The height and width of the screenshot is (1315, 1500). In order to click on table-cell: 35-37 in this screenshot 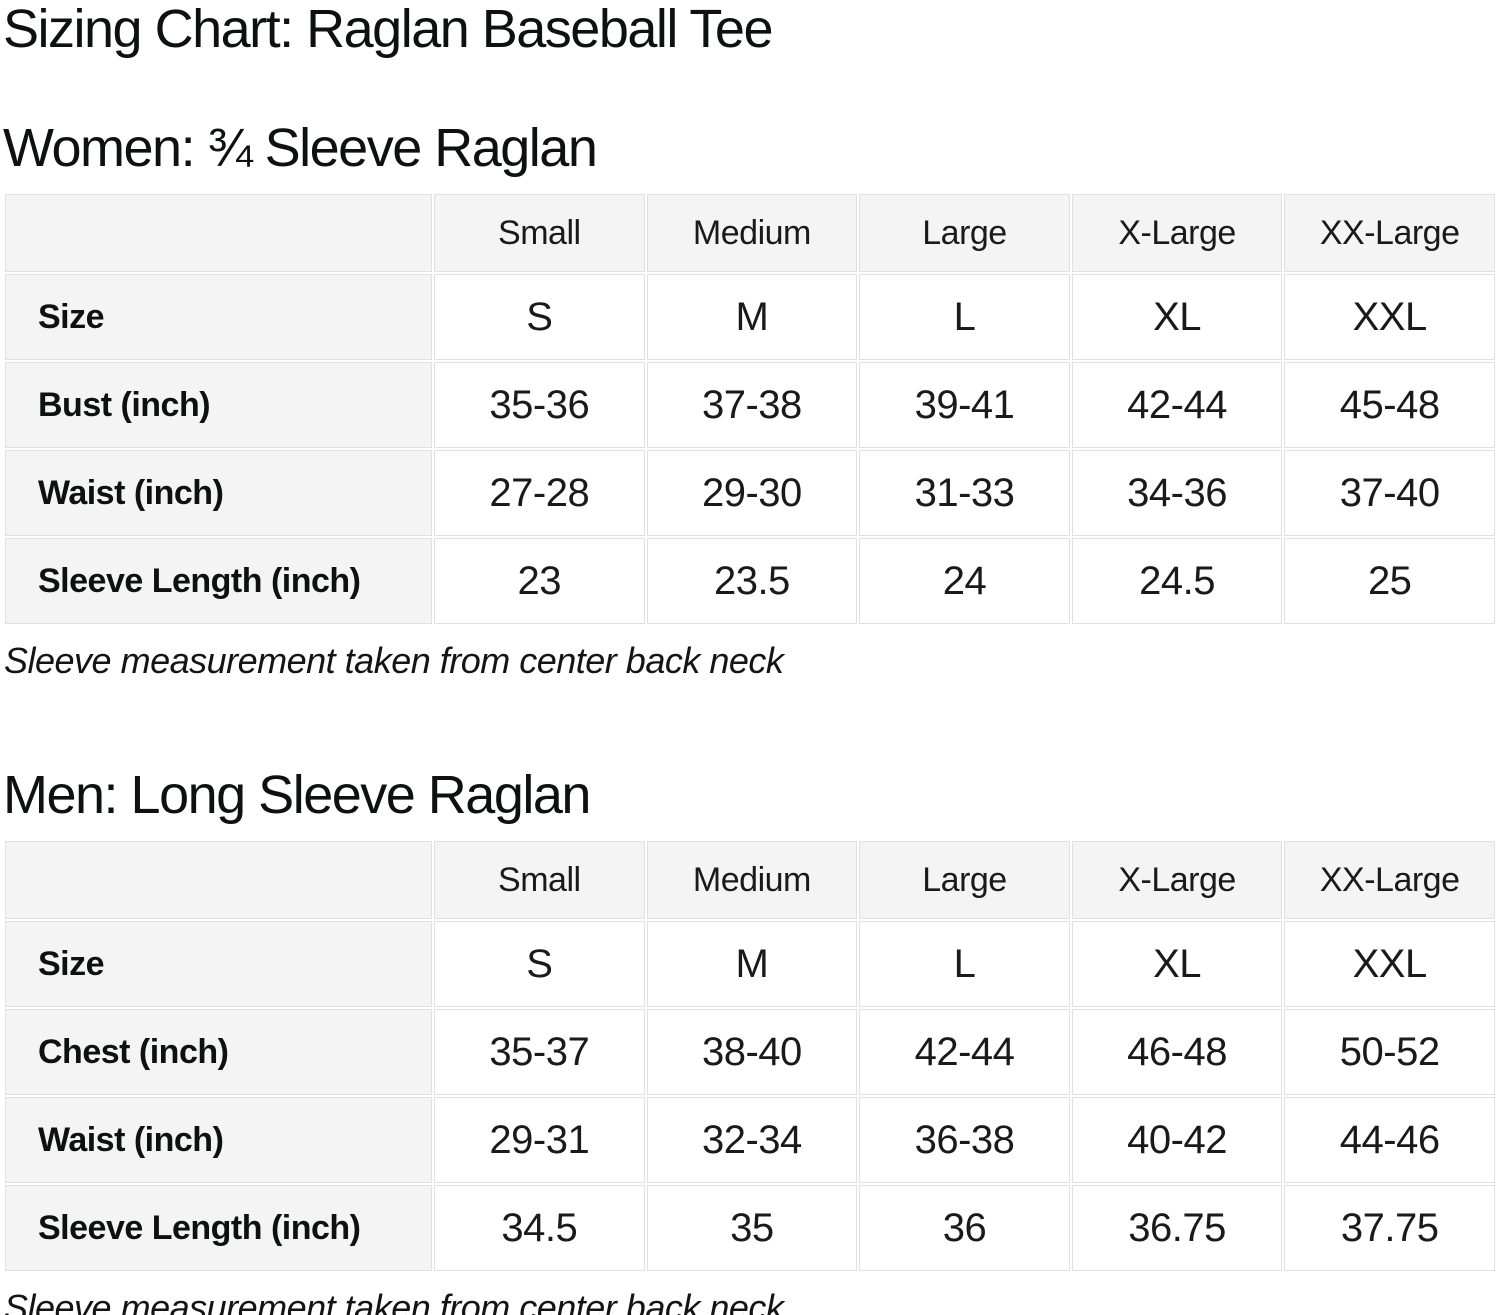, I will do `click(539, 1052)`.